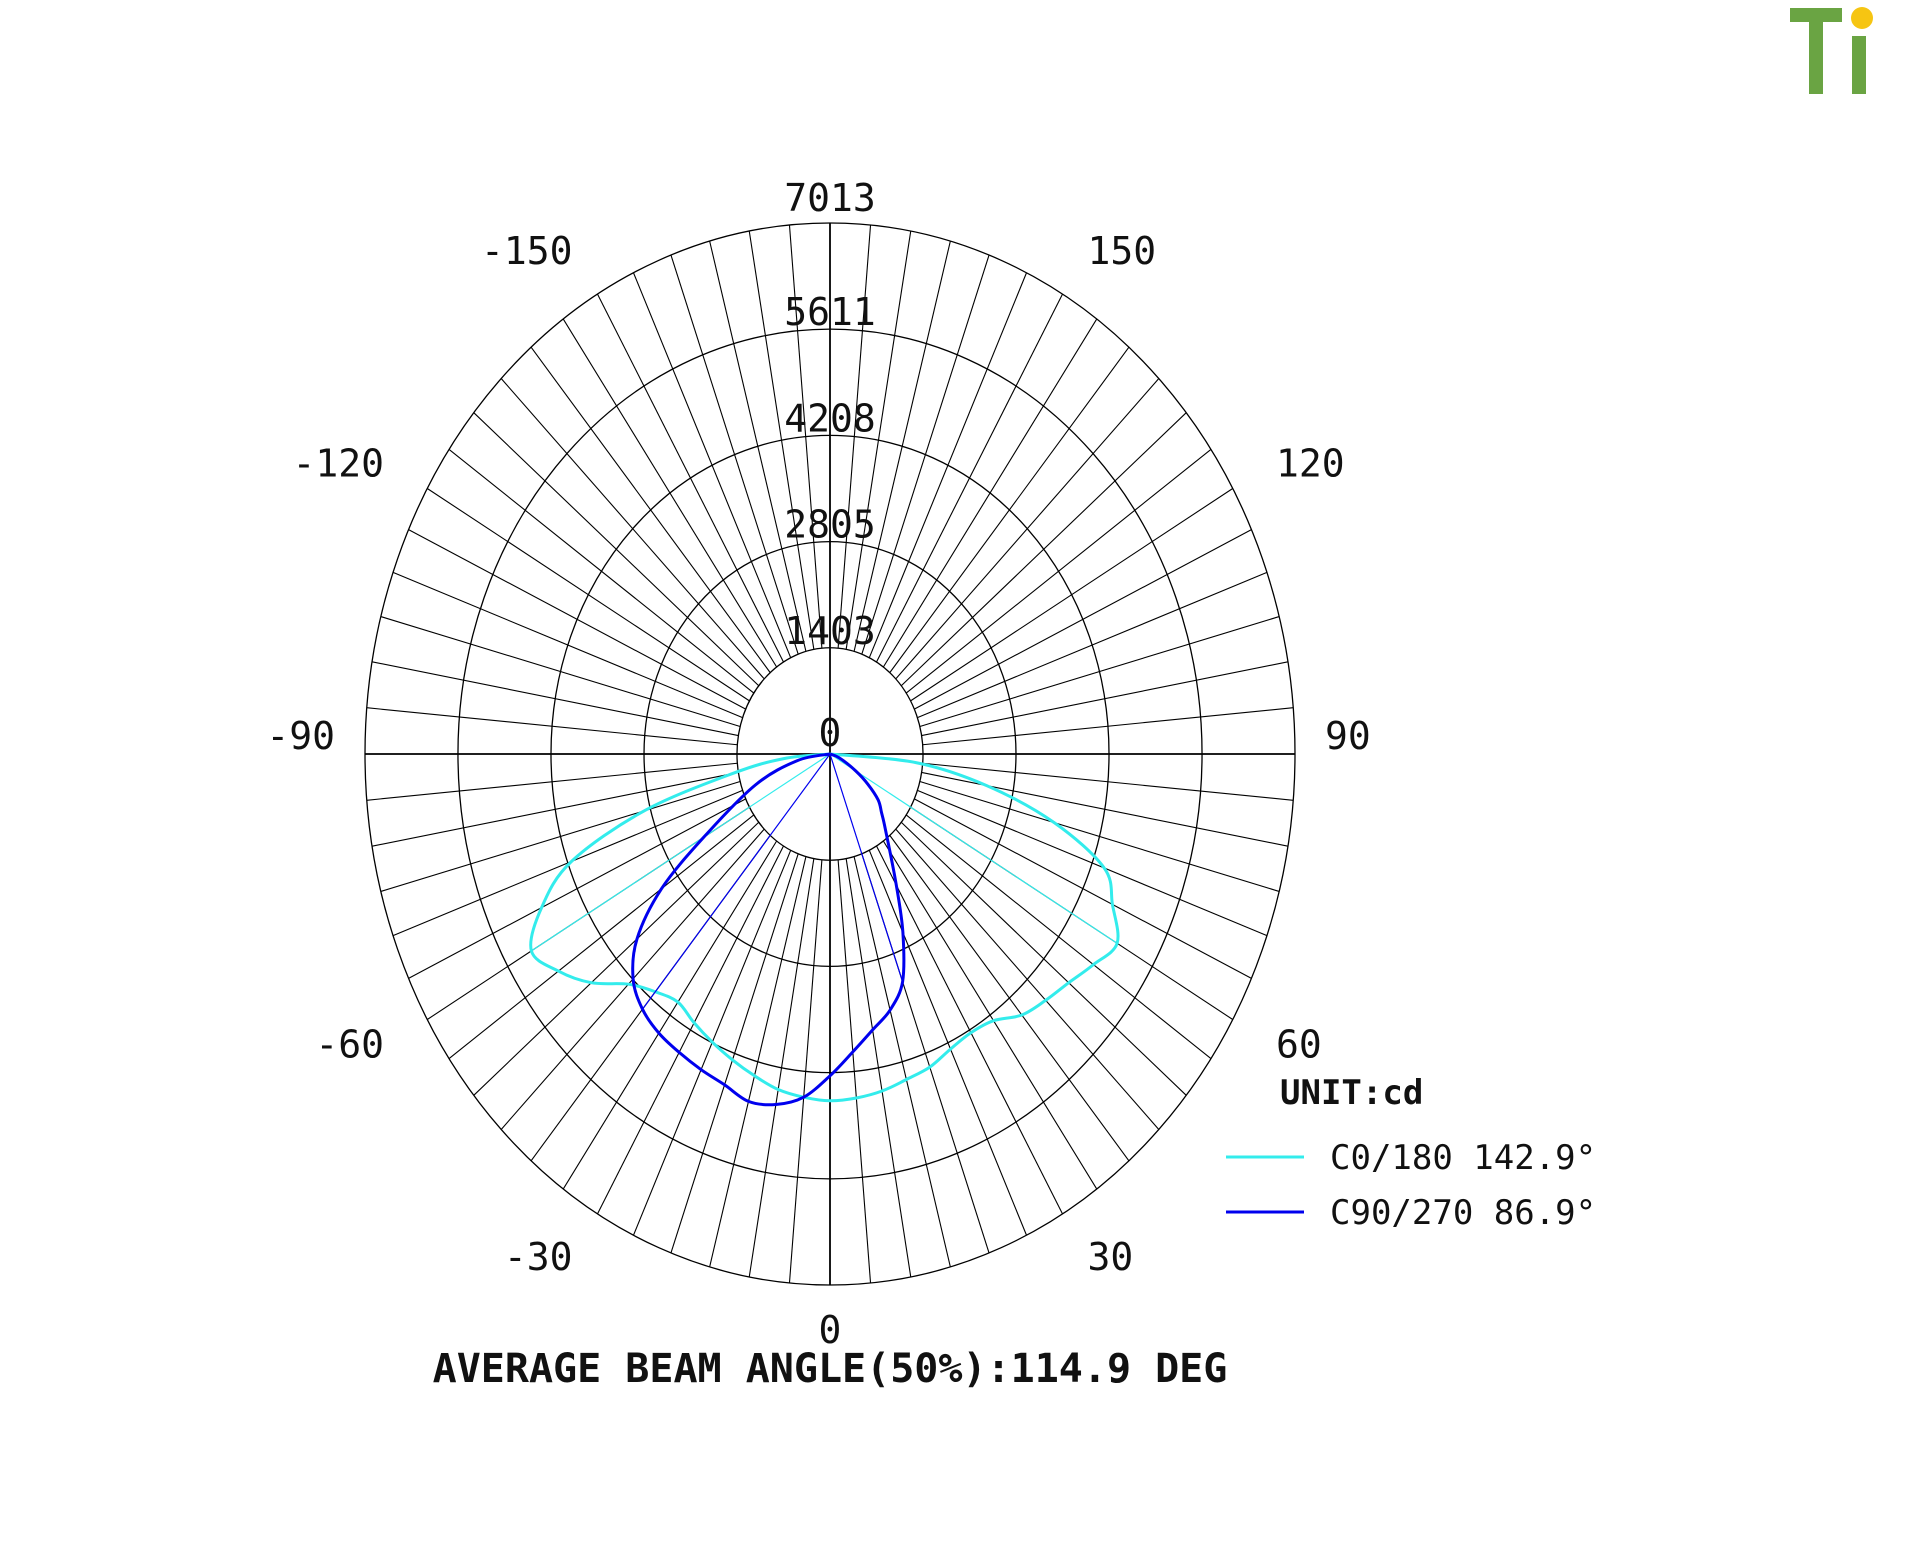 This screenshot has width=1920, height=1560. What do you see at coordinates (1348, 736) in the screenshot?
I see `angle-label-6: 90` at bounding box center [1348, 736].